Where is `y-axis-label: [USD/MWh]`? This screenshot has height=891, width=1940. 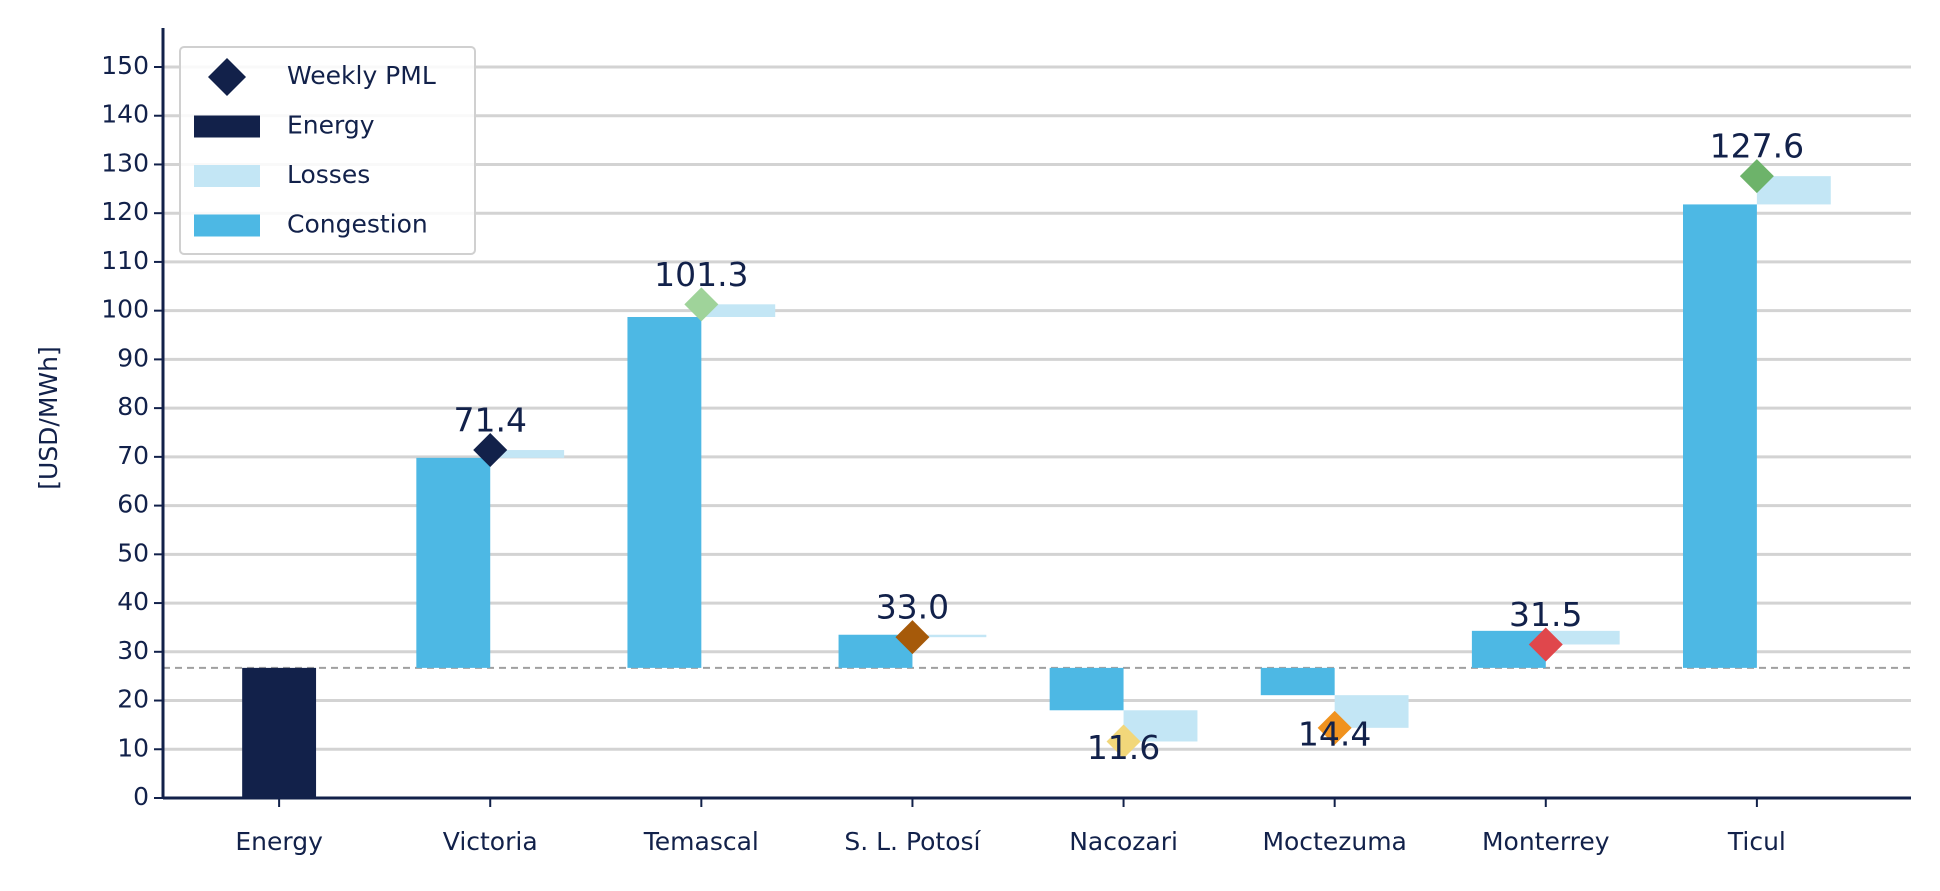 y-axis-label: [USD/MWh] is located at coordinates (48, 417).